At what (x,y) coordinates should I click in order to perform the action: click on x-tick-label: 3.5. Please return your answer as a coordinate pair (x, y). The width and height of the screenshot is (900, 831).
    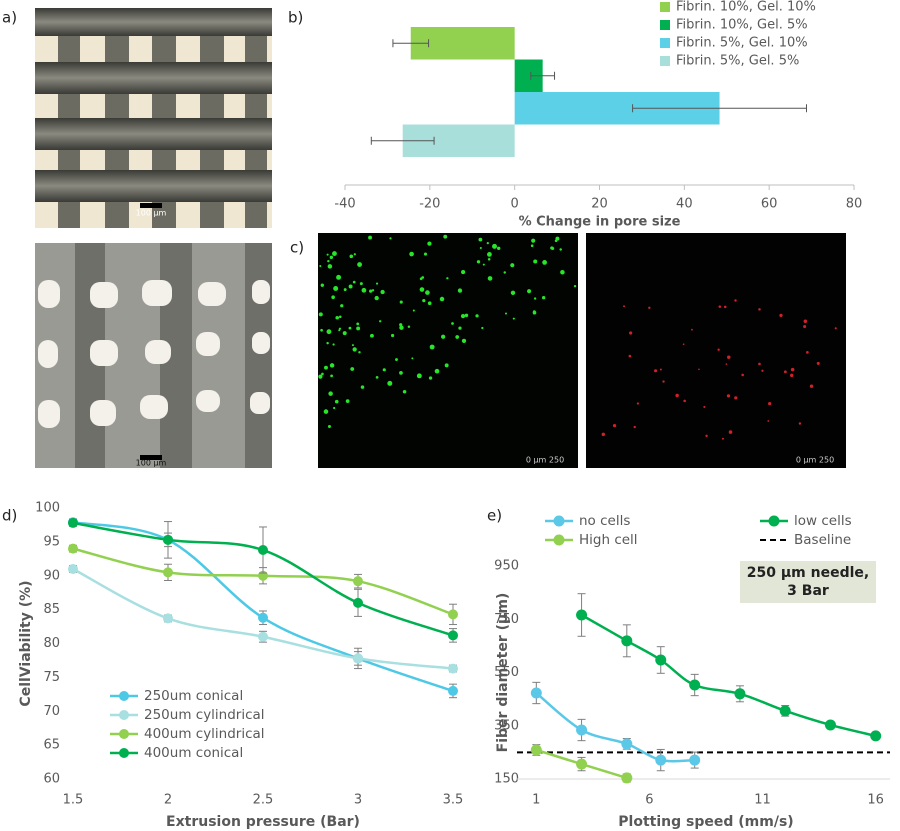
    Looking at the image, I should click on (453, 800).